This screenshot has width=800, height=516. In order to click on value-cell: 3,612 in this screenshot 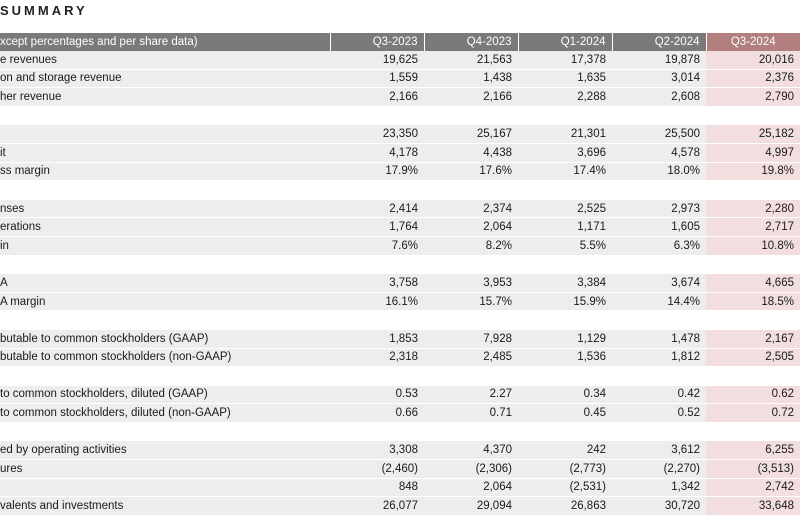, I will do `click(659, 450)`.